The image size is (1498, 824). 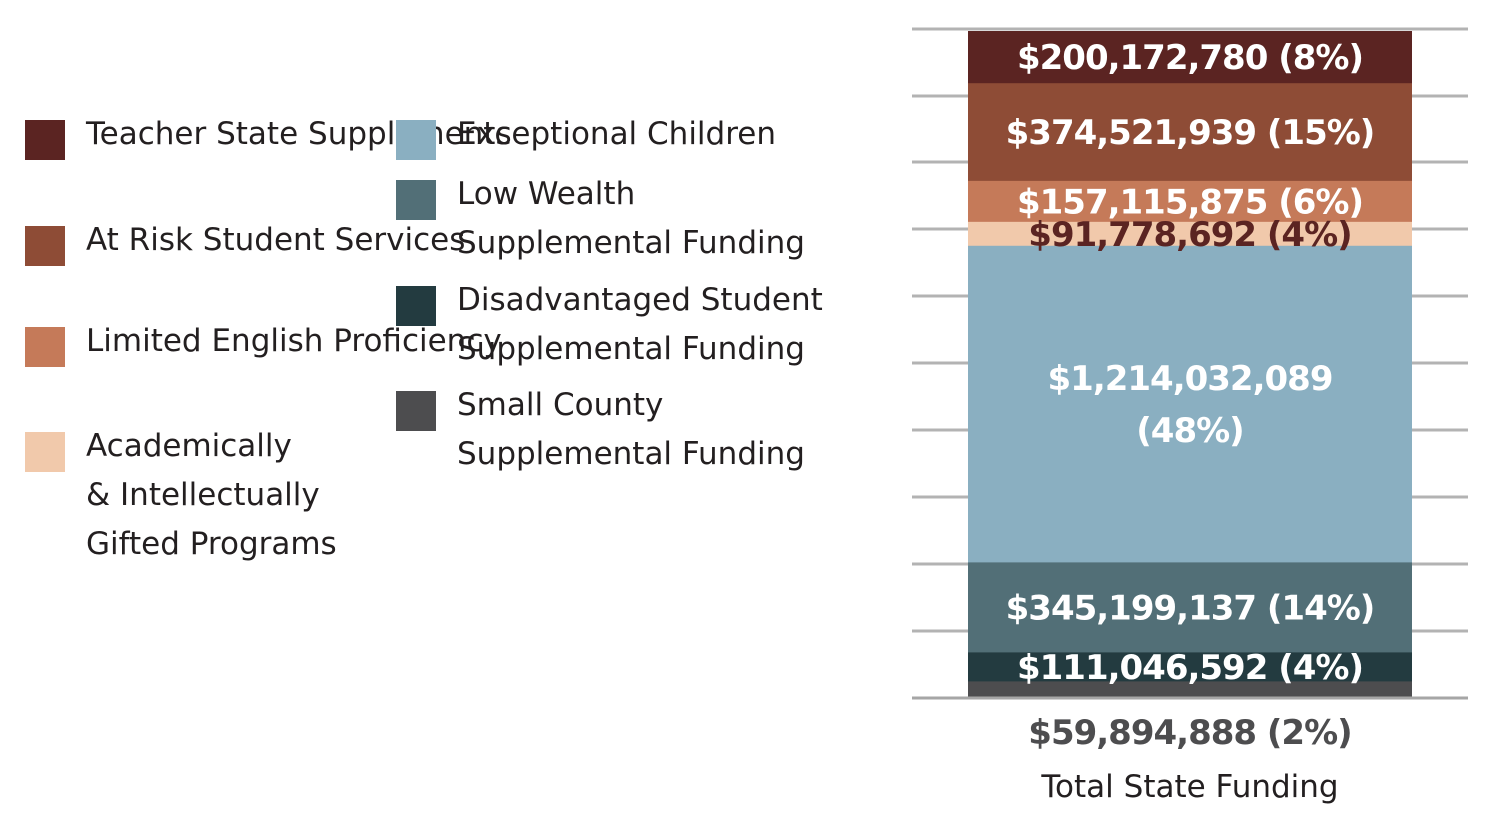 I want to click on data-label: $157,115,875 (6%), so click(x=1190, y=202).